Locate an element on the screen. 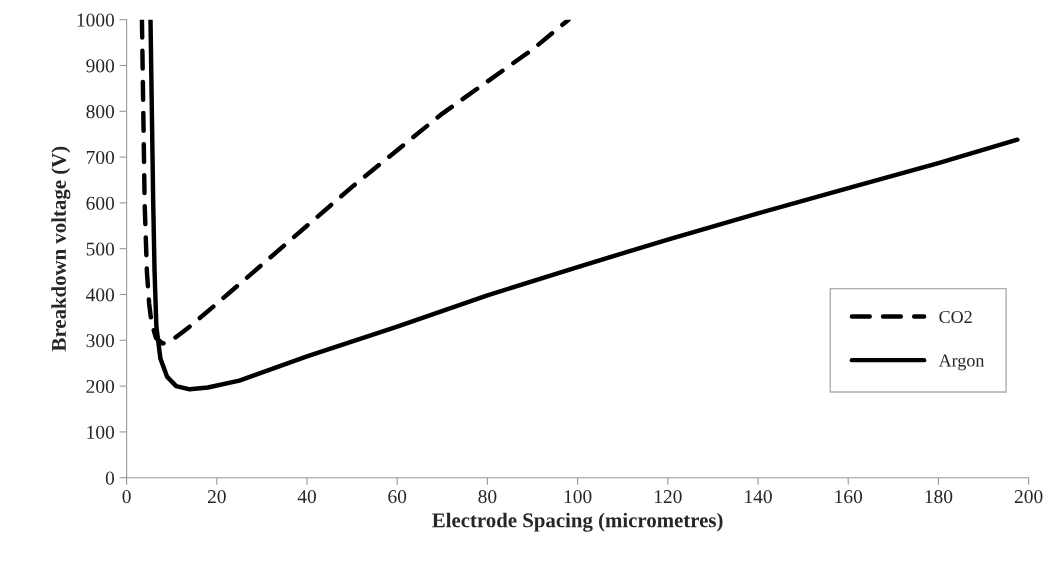 This screenshot has height=562, width=1055. y-tick-label: 900 is located at coordinates (100, 66).